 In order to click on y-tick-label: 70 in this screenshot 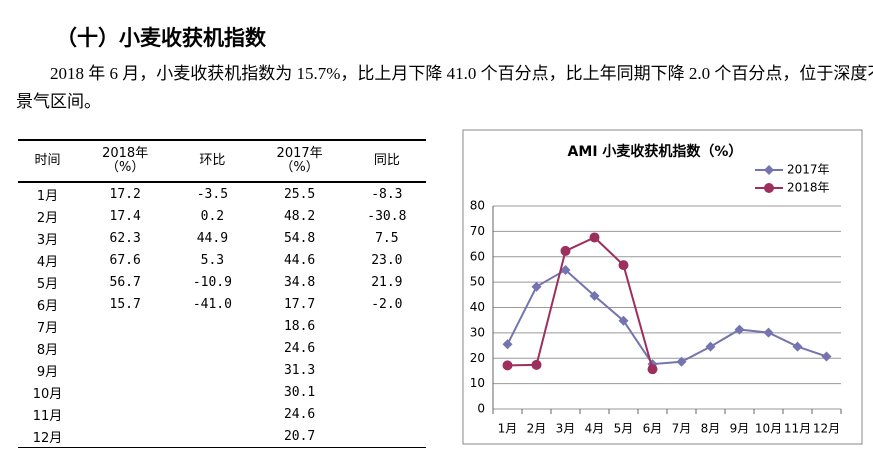, I will do `click(477, 231)`.